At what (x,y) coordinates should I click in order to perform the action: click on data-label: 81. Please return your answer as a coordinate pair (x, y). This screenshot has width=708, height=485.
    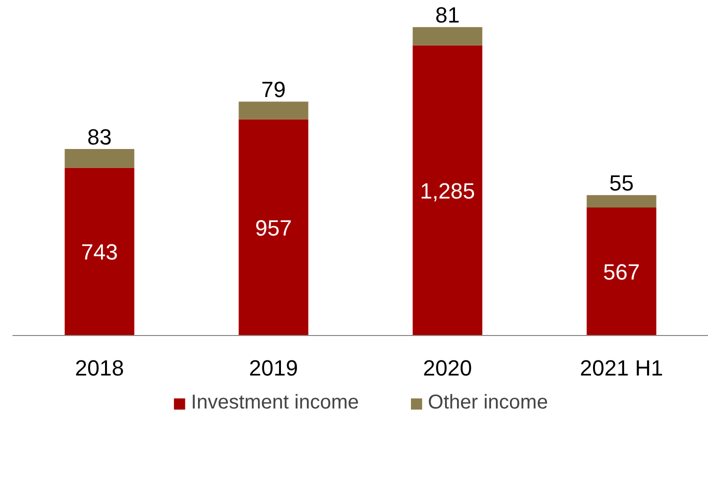
    Looking at the image, I should click on (447, 15).